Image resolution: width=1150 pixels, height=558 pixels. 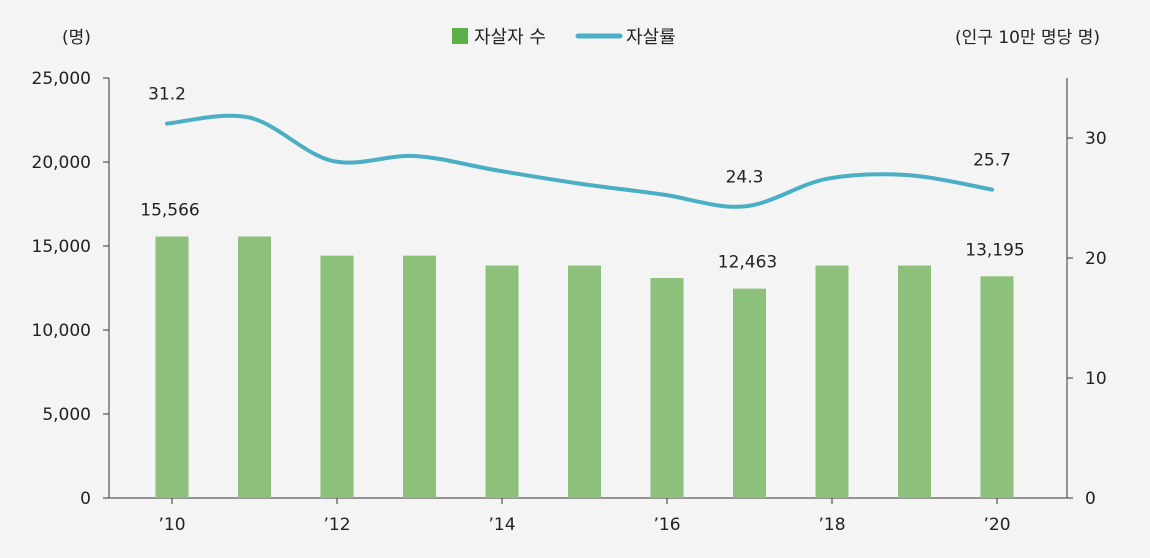 I want to click on line-series, so click(x=579, y=161).